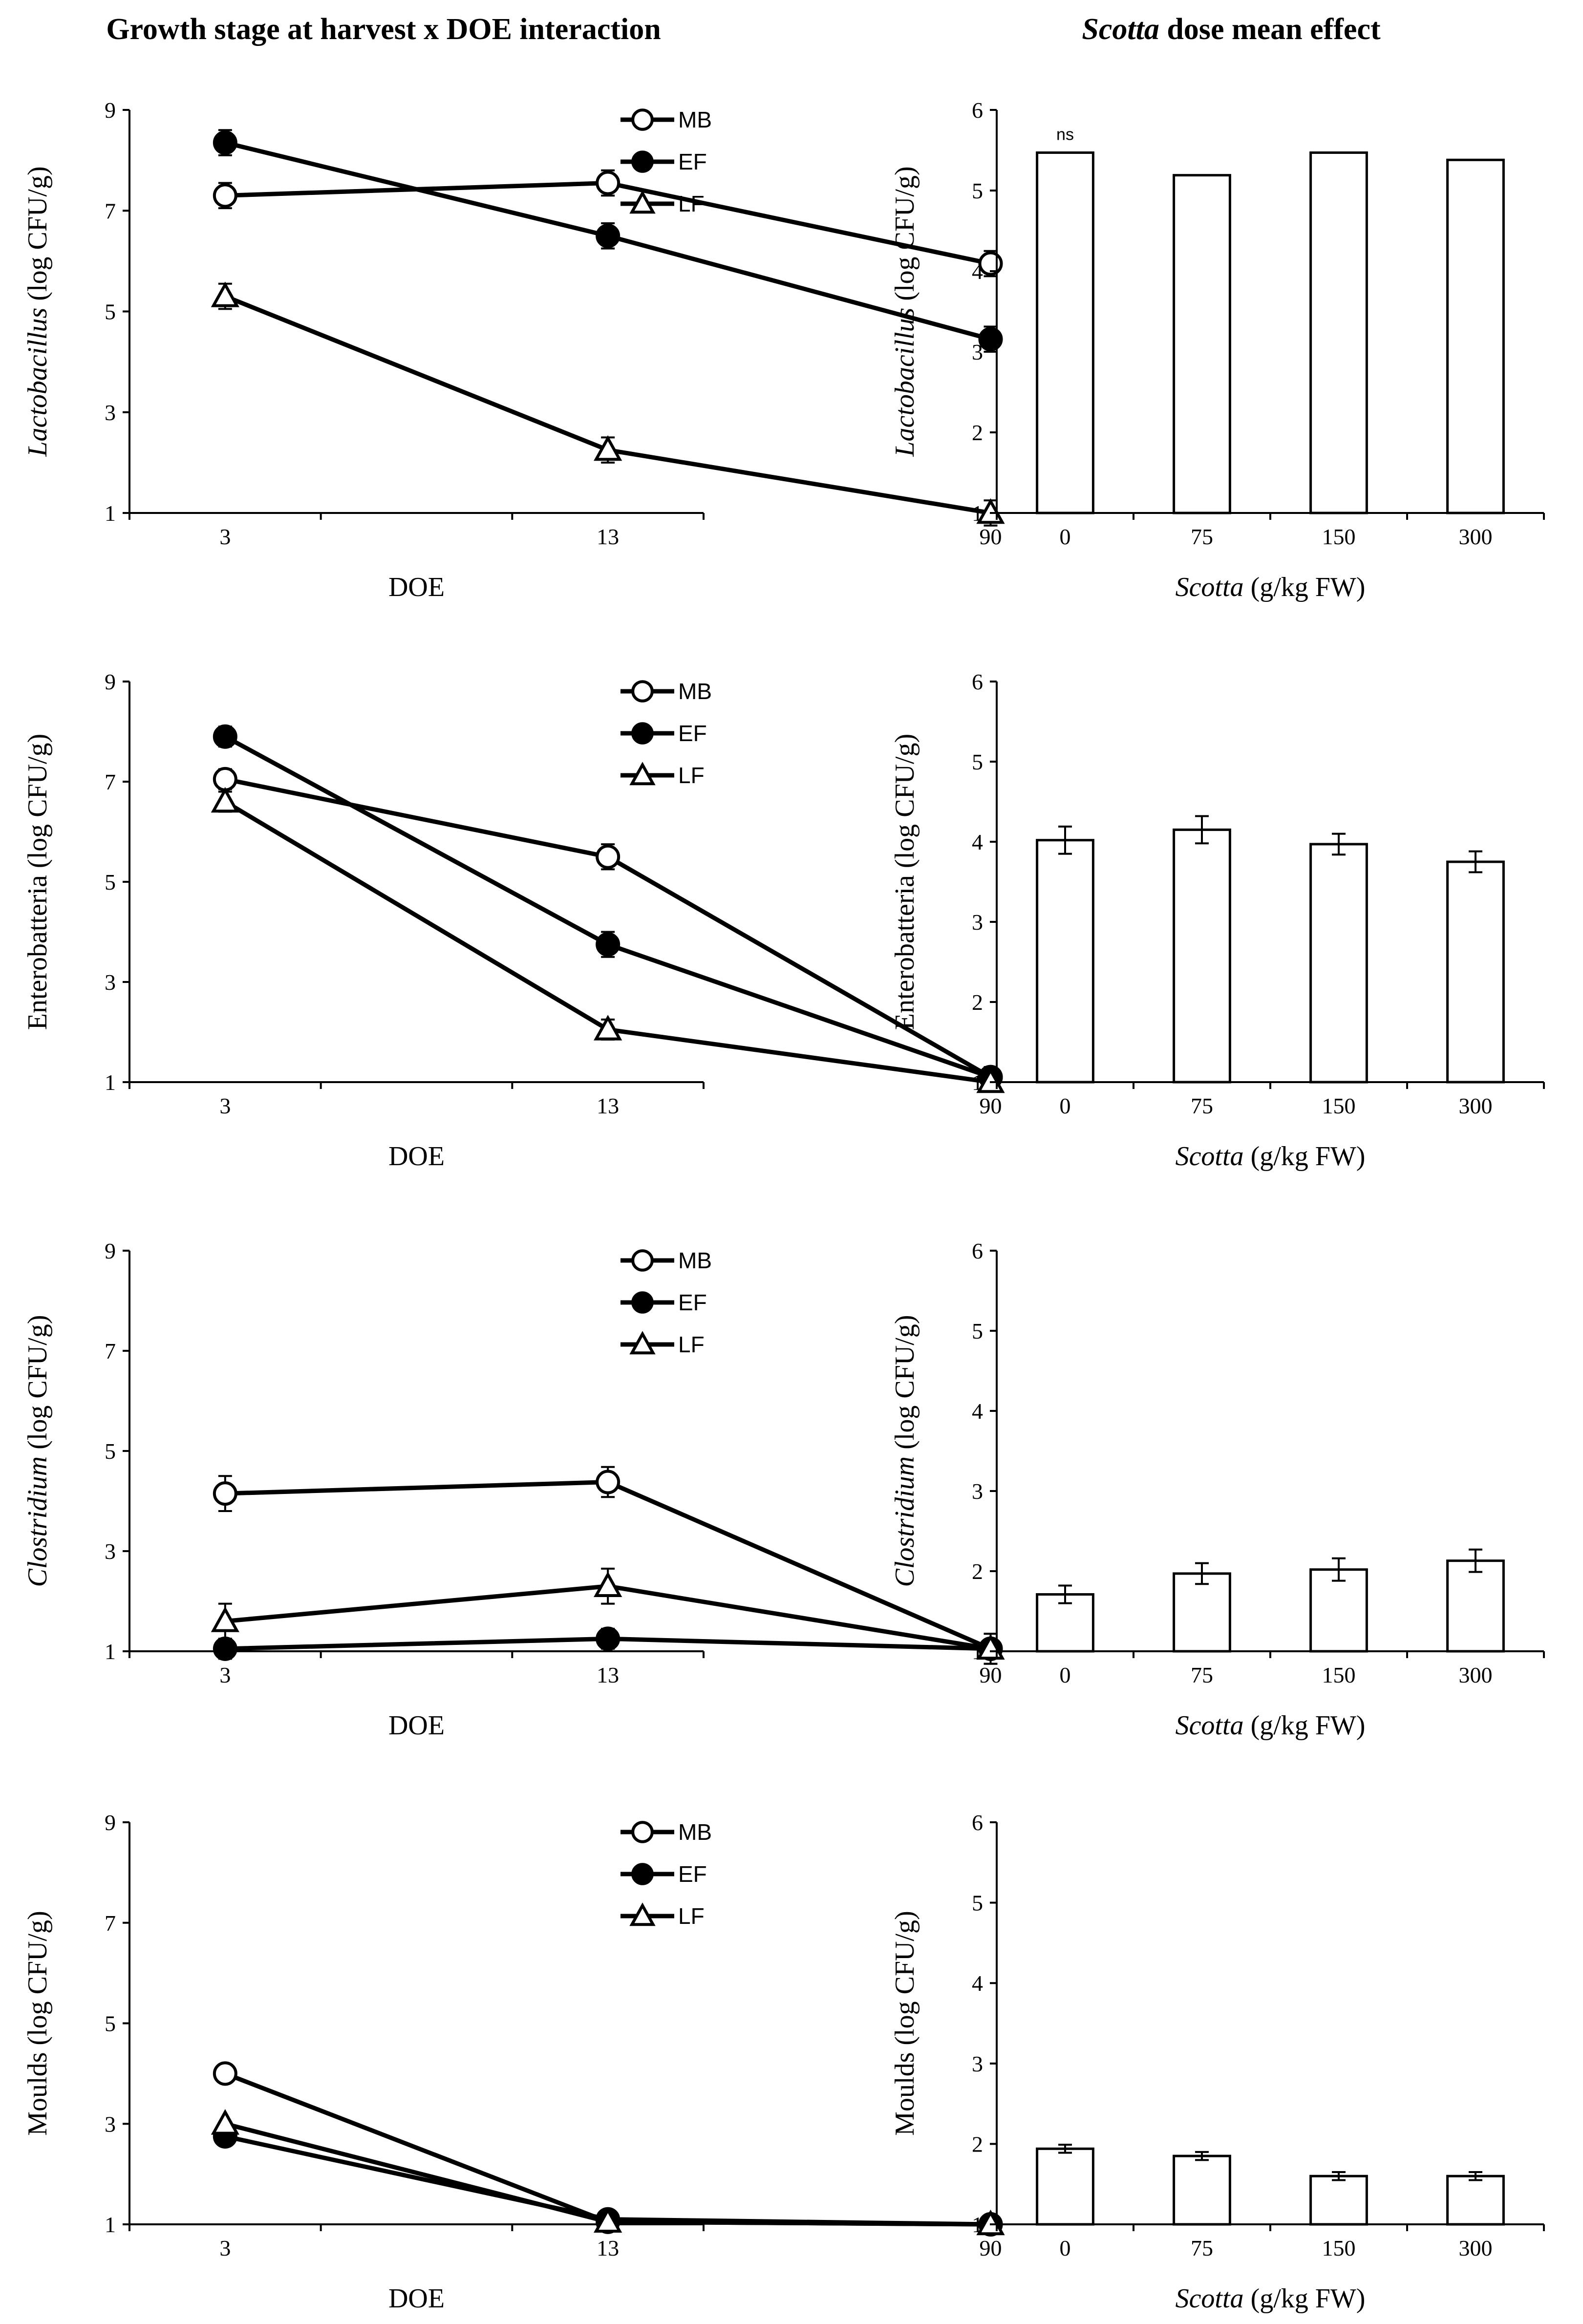  What do you see at coordinates (608, 405) in the screenshot?
I see `series-line-LF` at bounding box center [608, 405].